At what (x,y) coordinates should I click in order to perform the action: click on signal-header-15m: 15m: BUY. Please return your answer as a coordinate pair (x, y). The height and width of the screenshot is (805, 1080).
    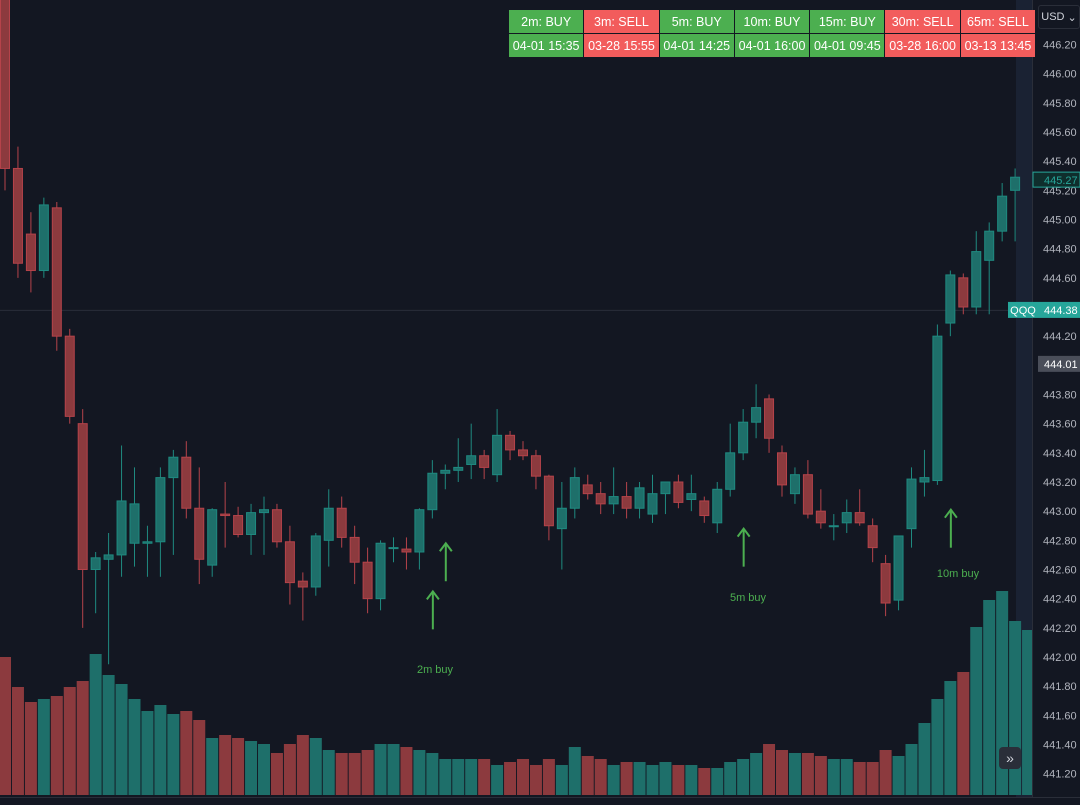
    Looking at the image, I should click on (847, 21).